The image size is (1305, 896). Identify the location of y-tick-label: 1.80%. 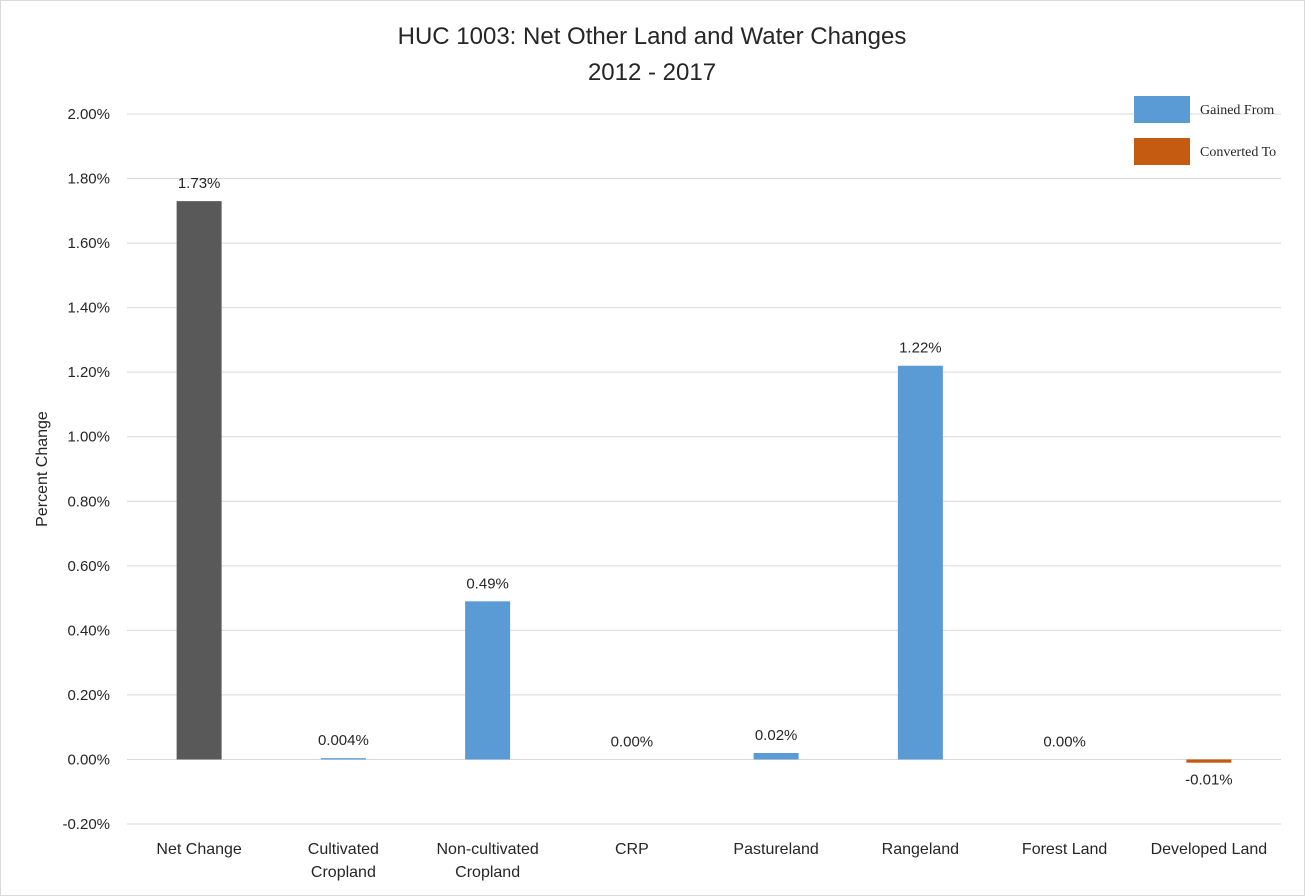
(88, 179).